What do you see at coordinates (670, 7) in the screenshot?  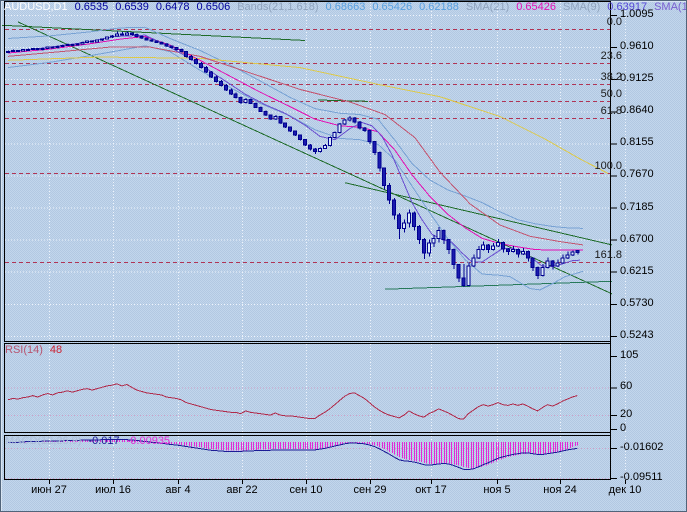 I see `sma100-label: SMA(100)` at bounding box center [670, 7].